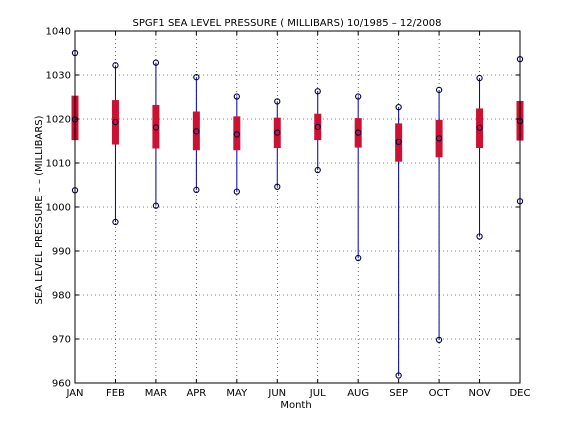  What do you see at coordinates (237, 393) in the screenshot?
I see `x-tick-label: MAY` at bounding box center [237, 393].